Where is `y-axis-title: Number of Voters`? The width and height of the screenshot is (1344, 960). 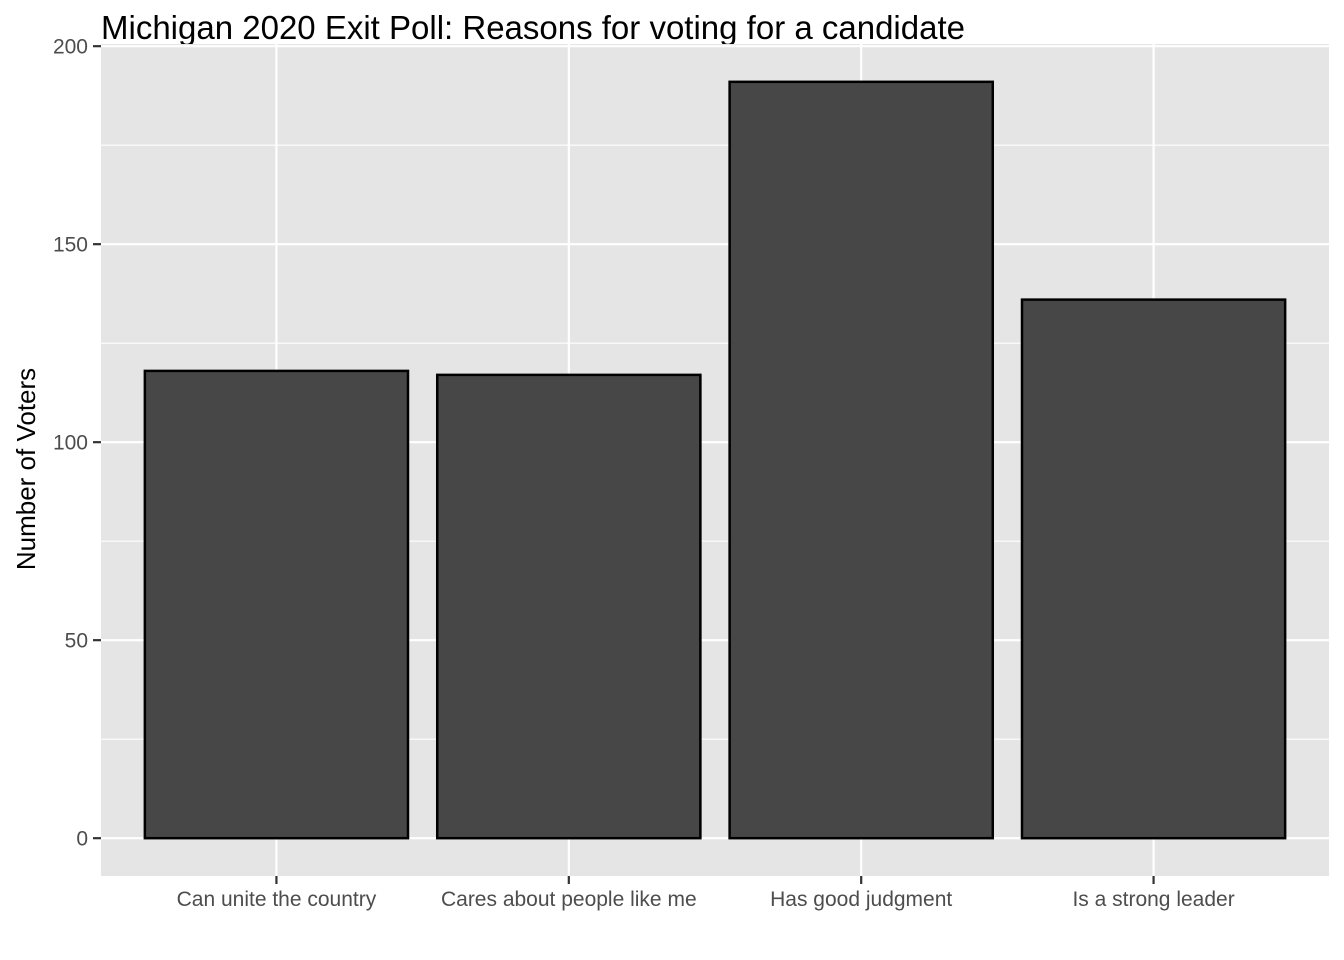
y-axis-title: Number of Voters is located at coordinates (26, 469).